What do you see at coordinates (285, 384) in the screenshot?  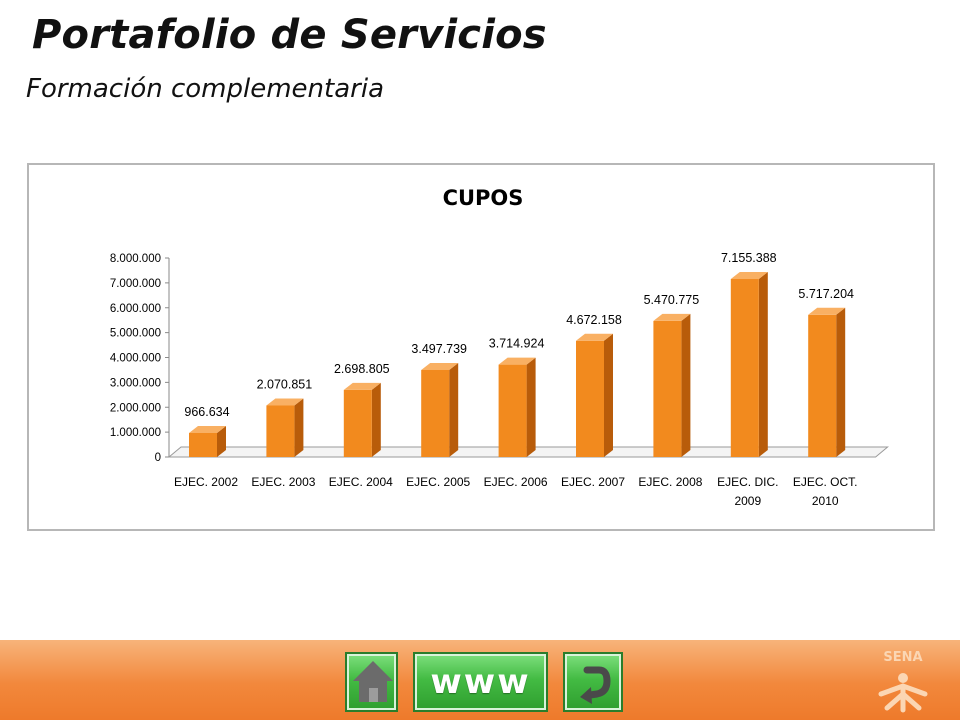 I see `data-label: 2.070.851` at bounding box center [285, 384].